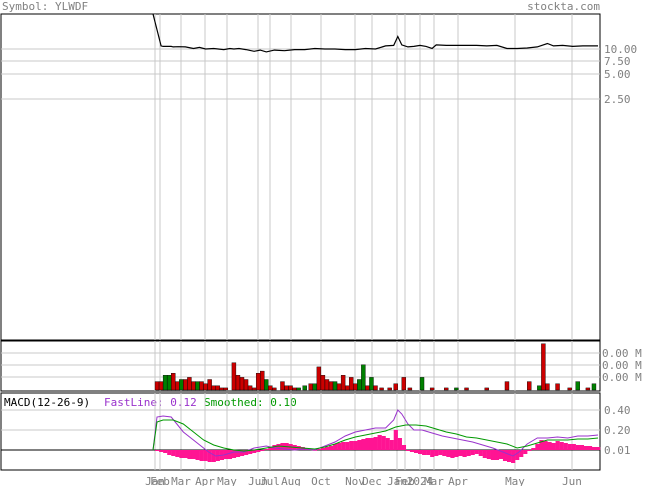  Describe the element at coordinates (300, 366) in the screenshot. I see `vol-panel-frame` at that location.